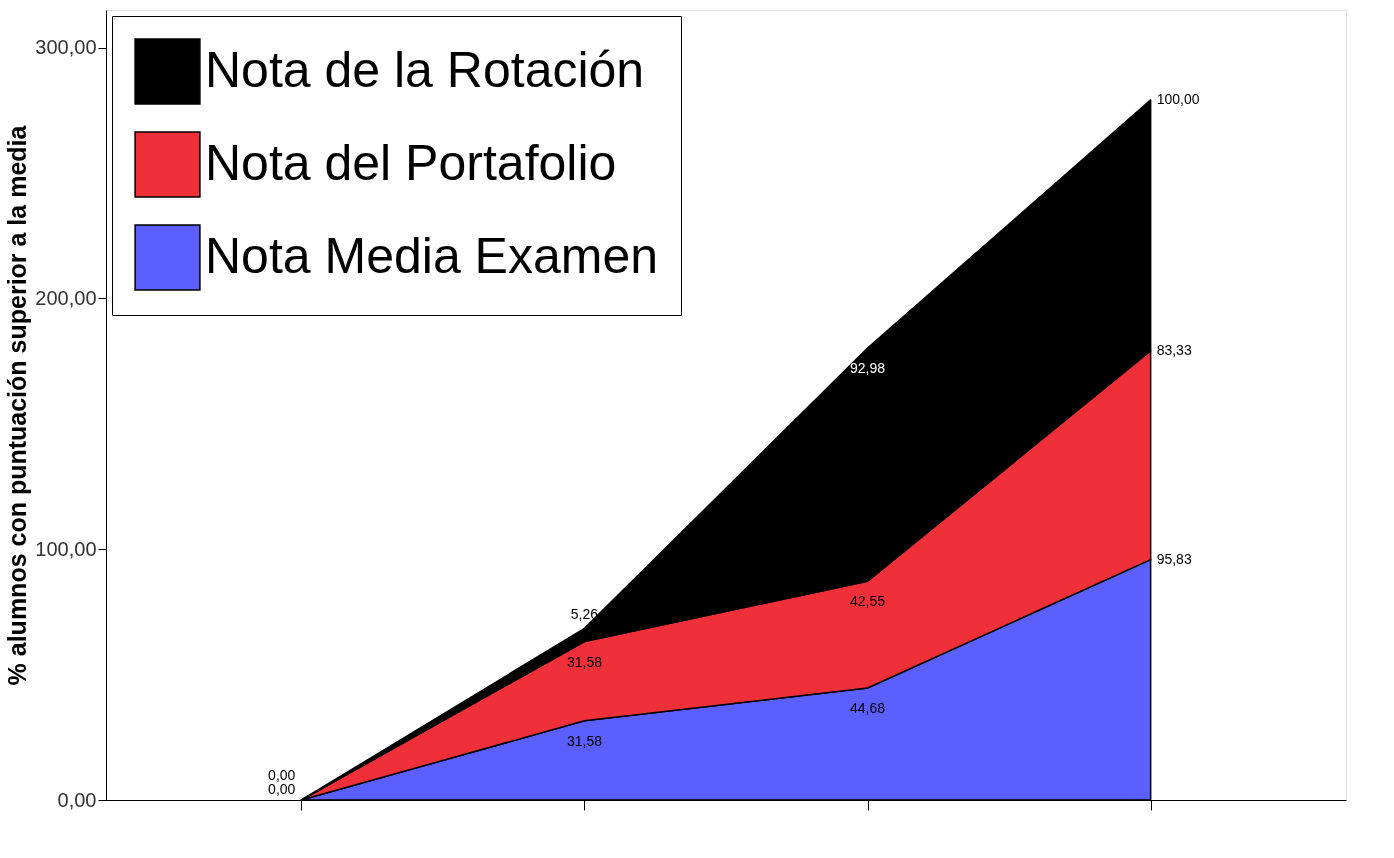 The image size is (1394, 858). I want to click on data-label: 44,68, so click(868, 707).